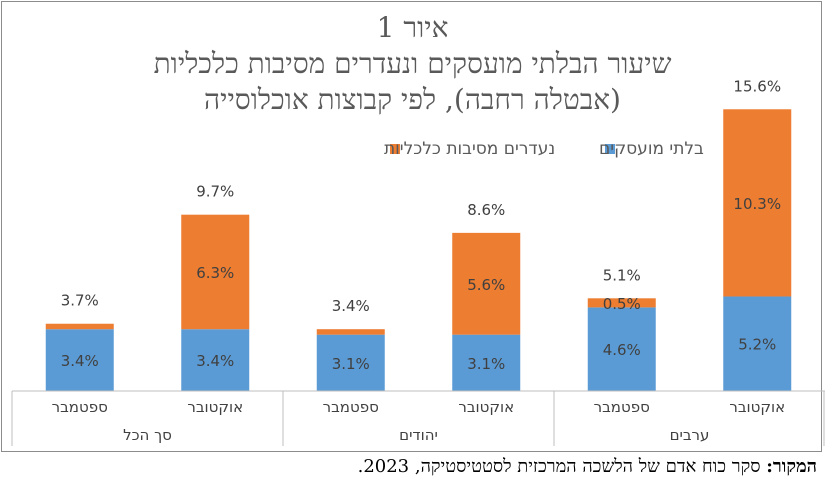 This screenshot has width=825, height=483. I want to click on source-label: המקור:, so click(791, 466).